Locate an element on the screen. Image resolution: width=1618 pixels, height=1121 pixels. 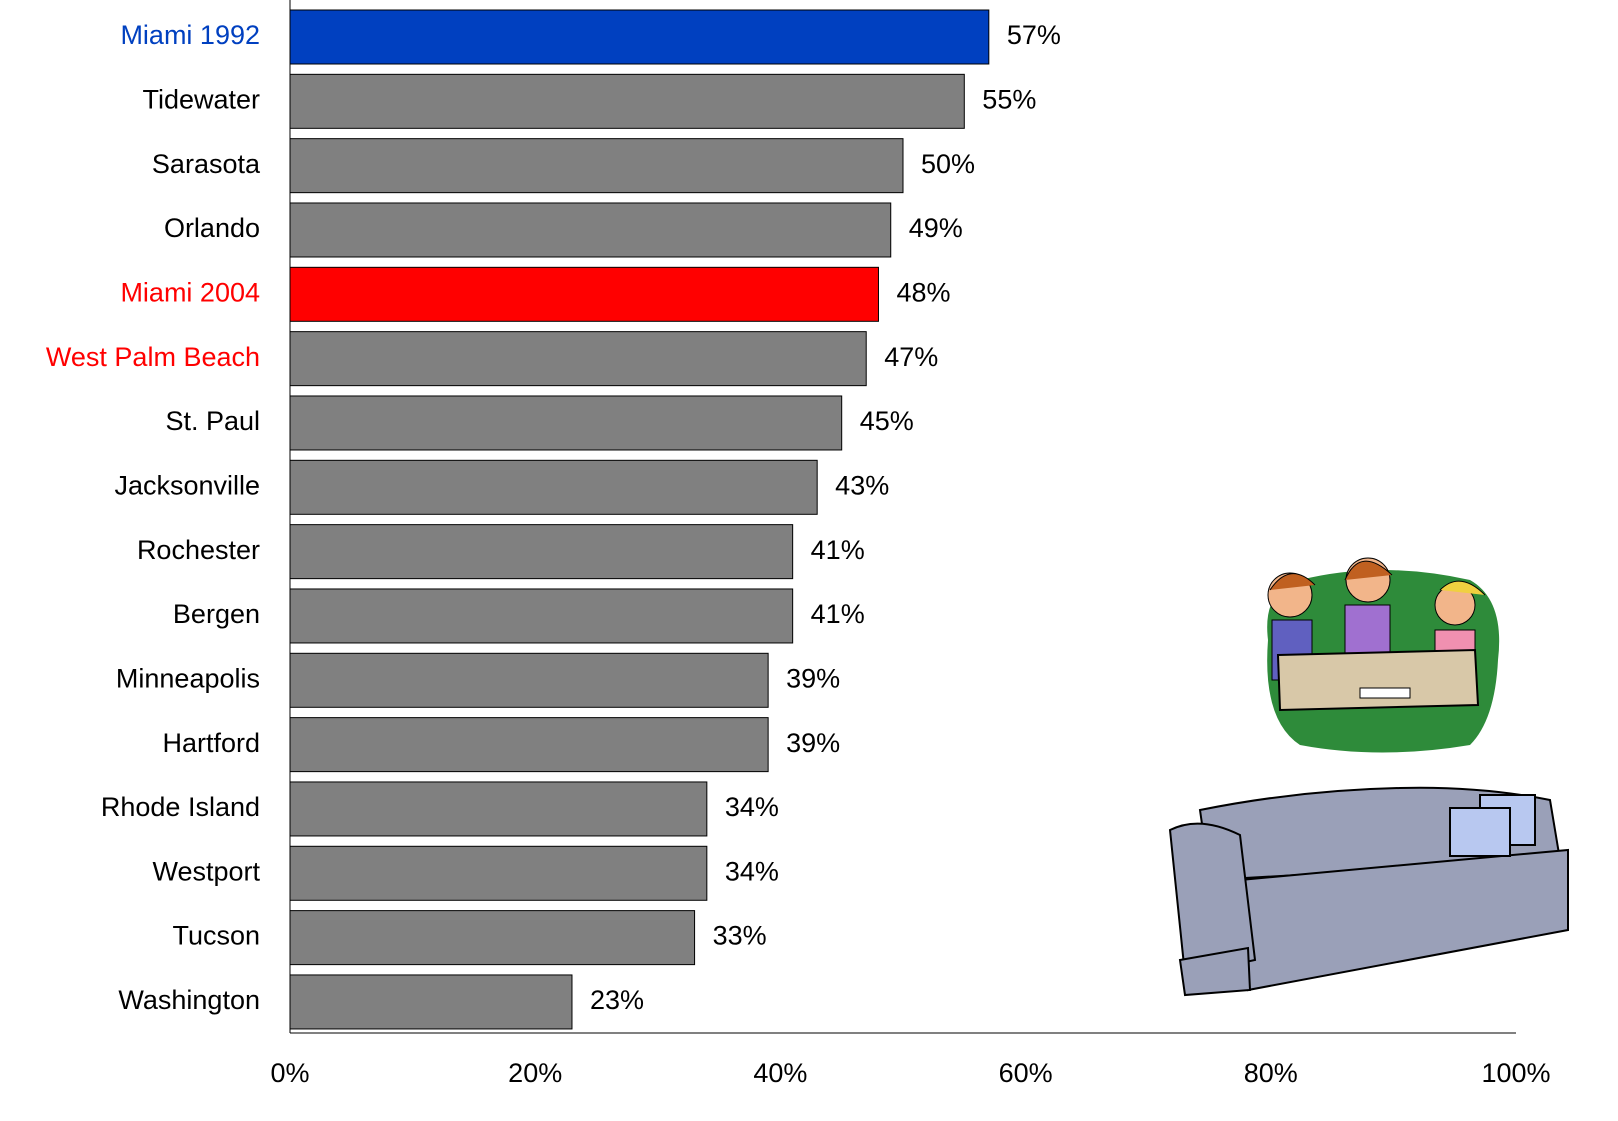
y-tick-label: Miami 1992 is located at coordinates (190, 35).